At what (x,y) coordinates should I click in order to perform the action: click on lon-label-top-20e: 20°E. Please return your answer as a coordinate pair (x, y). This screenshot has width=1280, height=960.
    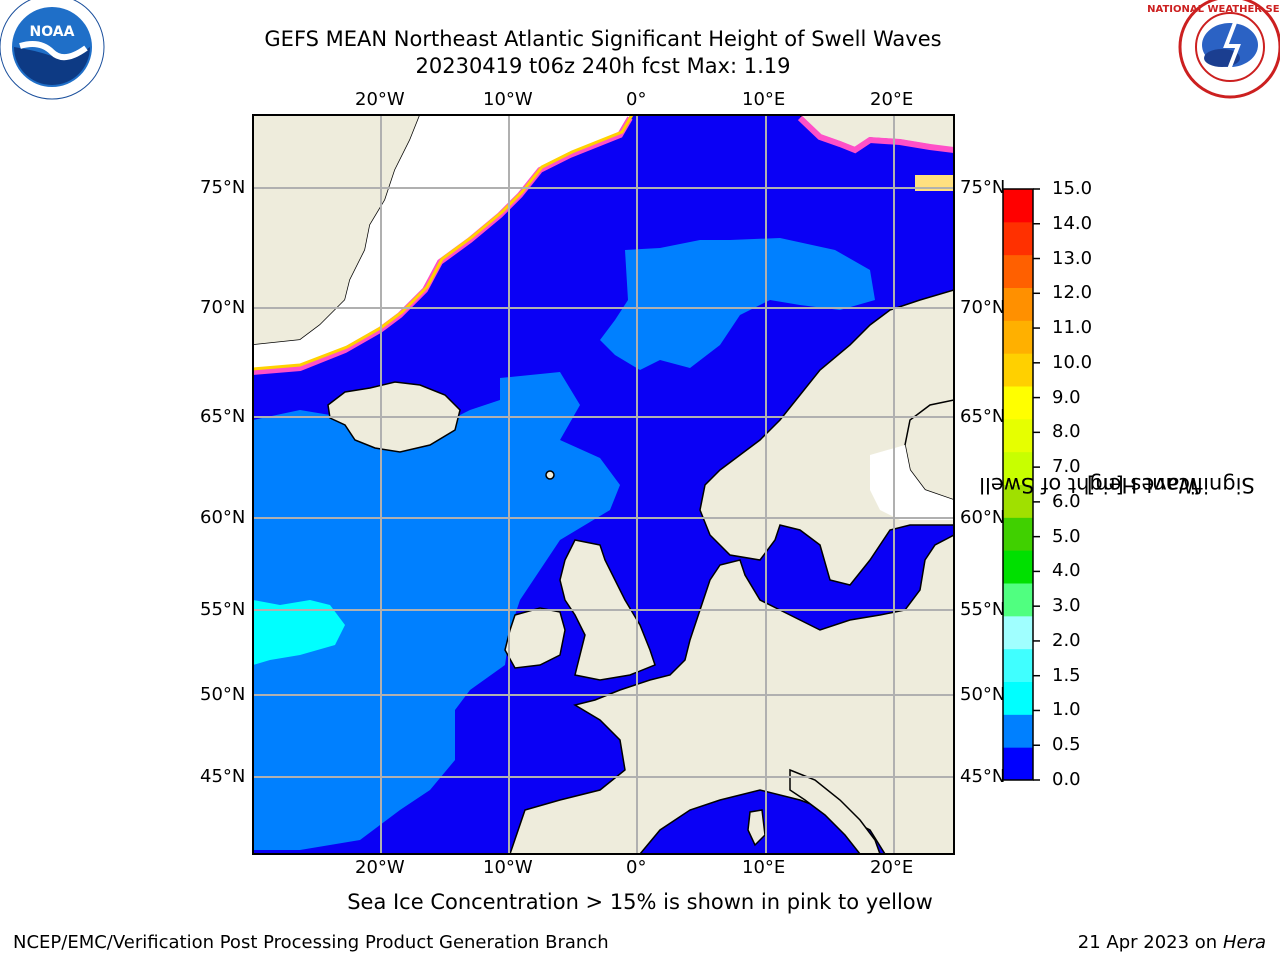
    Looking at the image, I should click on (892, 99).